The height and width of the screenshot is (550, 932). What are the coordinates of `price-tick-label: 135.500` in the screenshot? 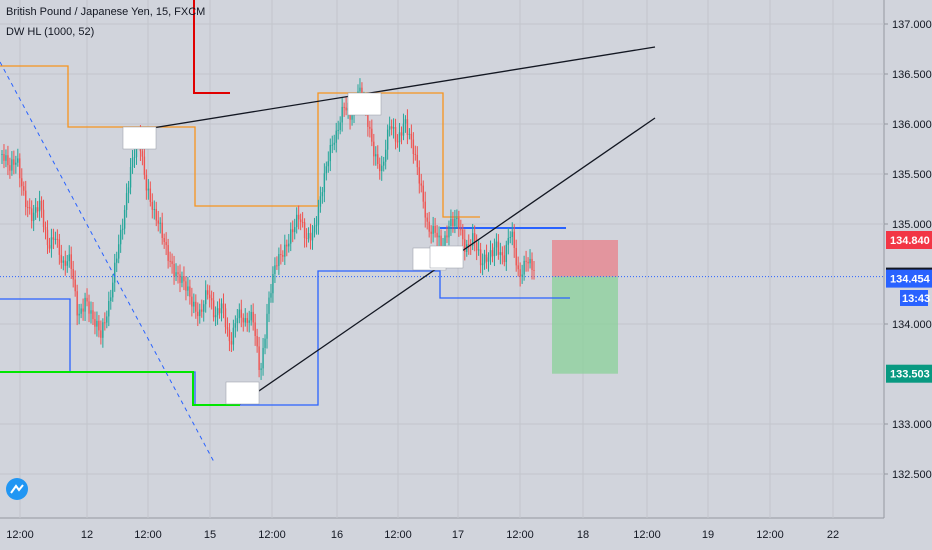 It's located at (912, 175).